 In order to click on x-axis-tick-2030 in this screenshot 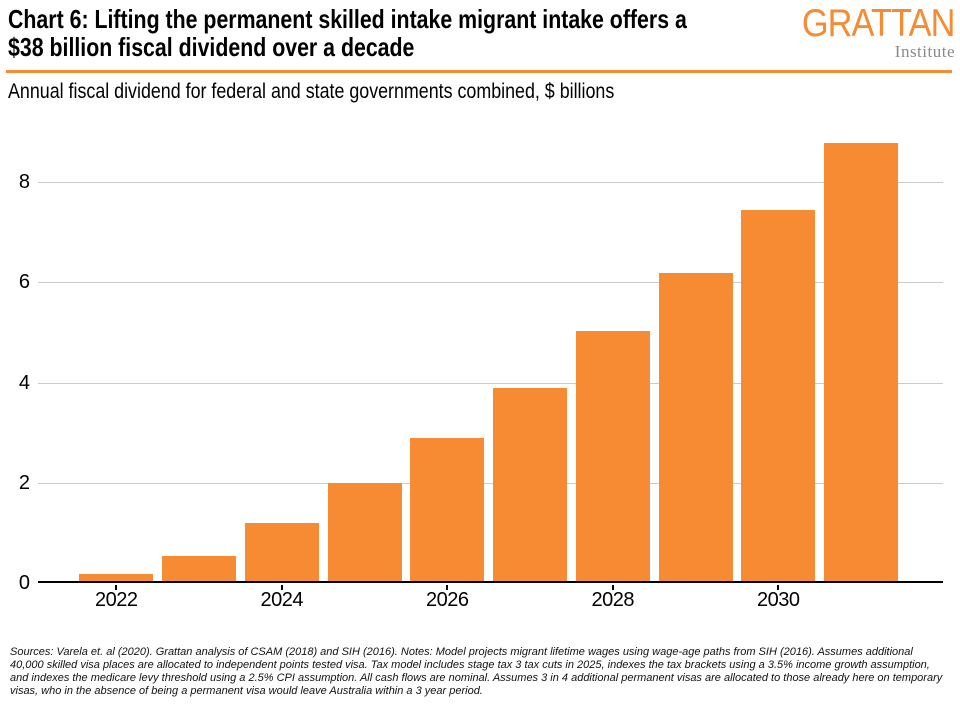, I will do `click(778, 587)`.